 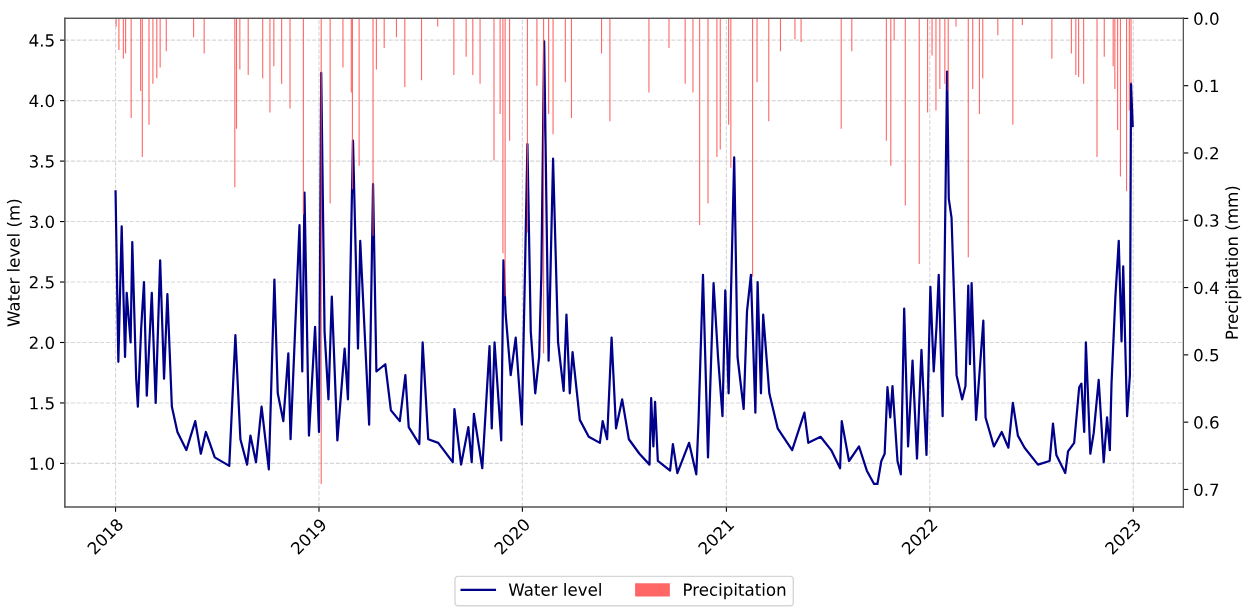 I want to click on y-axis-title: Water level (m), so click(x=14, y=263).